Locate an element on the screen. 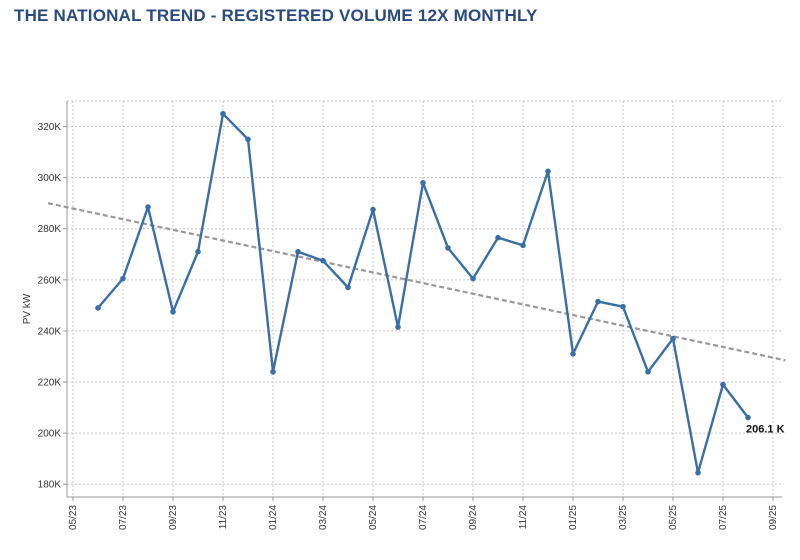 Image resolution: width=800 pixels, height=560 pixels. x-tick-label: 05/24 is located at coordinates (373, 517).